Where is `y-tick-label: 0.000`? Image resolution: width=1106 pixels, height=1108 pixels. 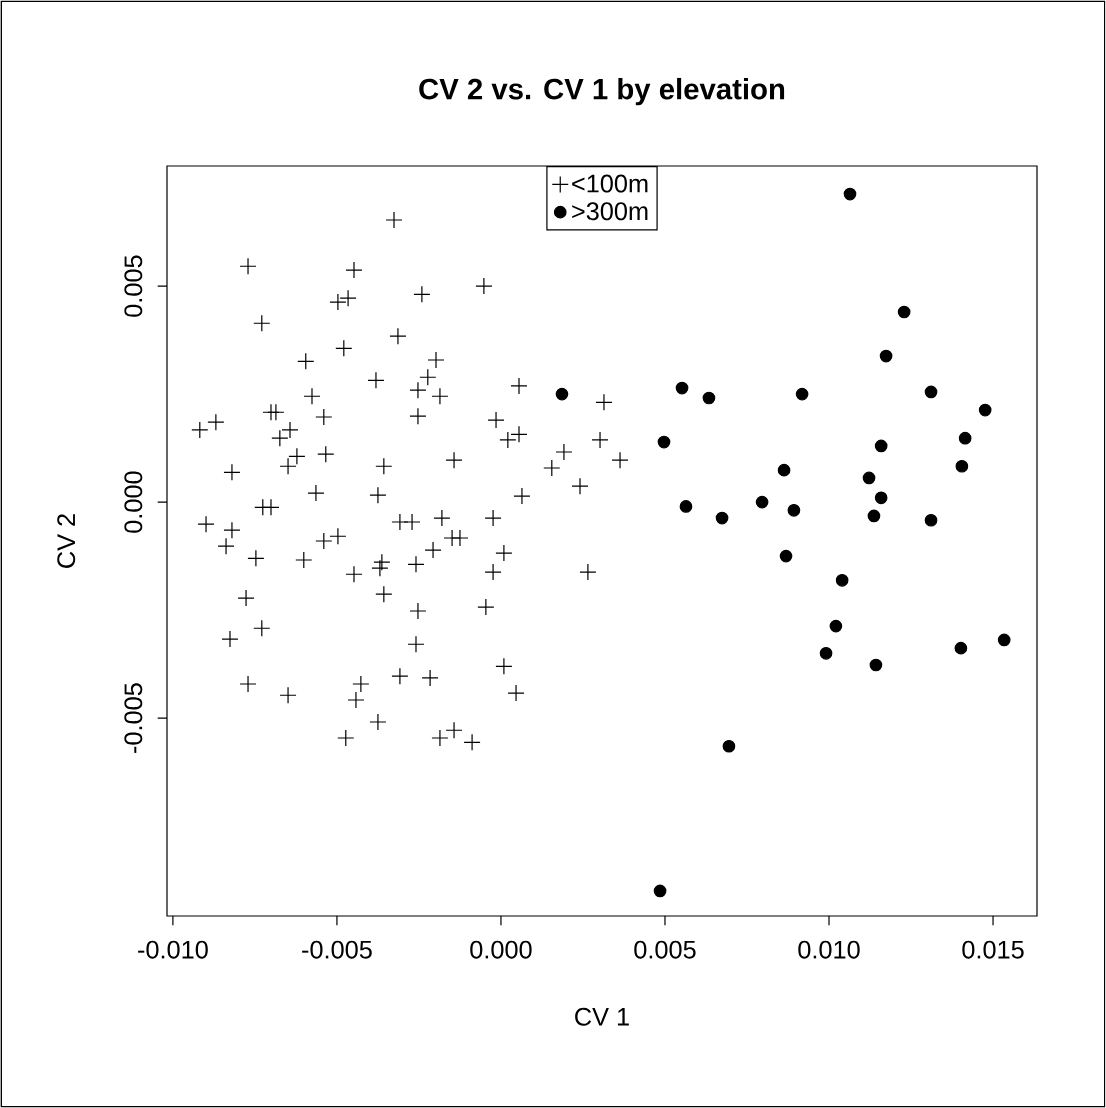 y-tick-label: 0.000 is located at coordinates (133, 502).